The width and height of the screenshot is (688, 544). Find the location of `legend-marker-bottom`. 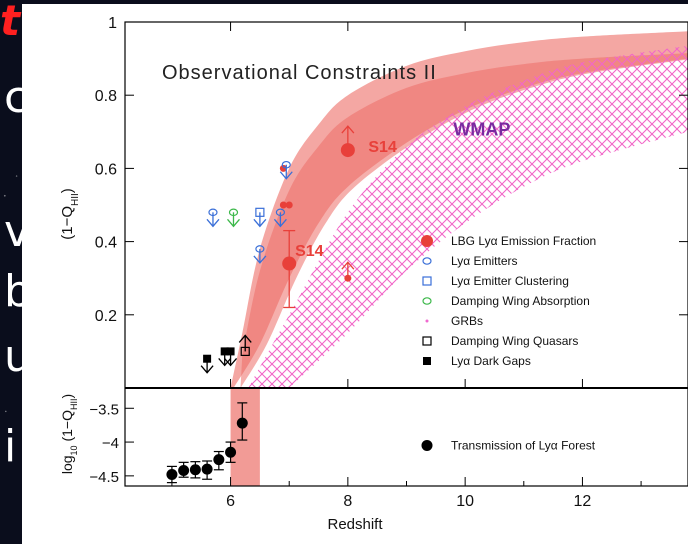

legend-marker-bottom is located at coordinates (427, 445).